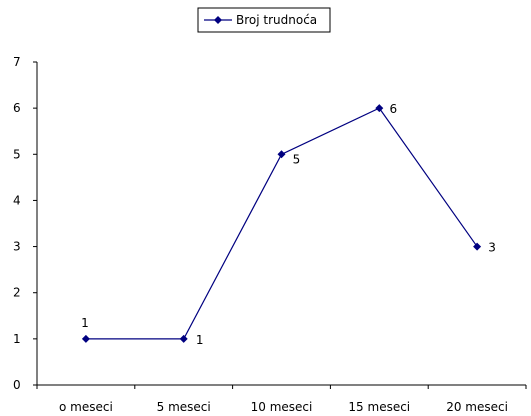 This screenshot has width=531, height=416. I want to click on x-tick-label: 10 meseci, so click(282, 407).